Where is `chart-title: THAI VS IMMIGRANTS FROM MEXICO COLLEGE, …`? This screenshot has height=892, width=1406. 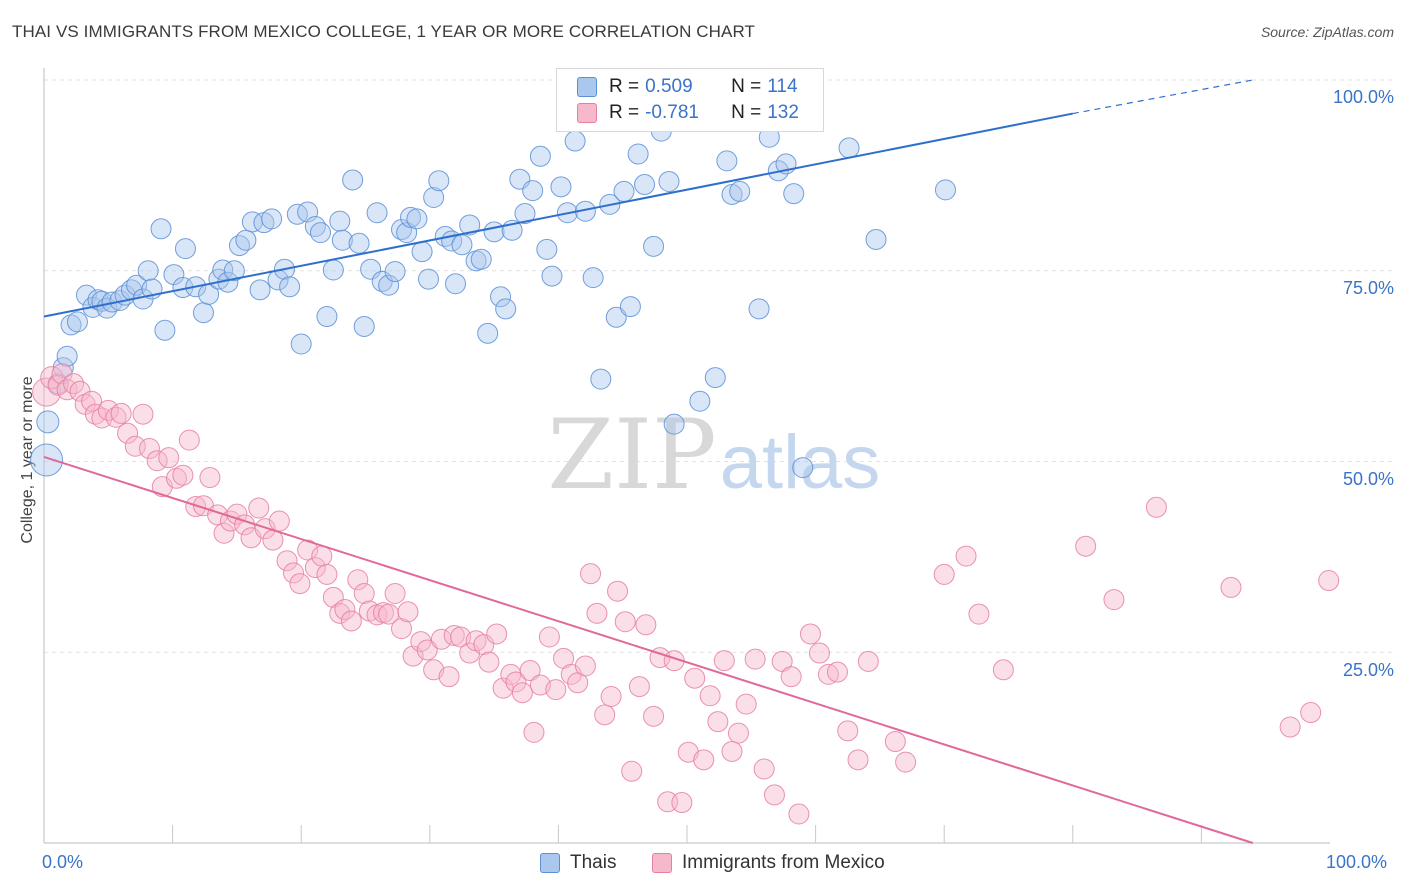 chart-title: THAI VS IMMIGRANTS FROM MEXICO COLLEGE, … is located at coordinates (384, 31).